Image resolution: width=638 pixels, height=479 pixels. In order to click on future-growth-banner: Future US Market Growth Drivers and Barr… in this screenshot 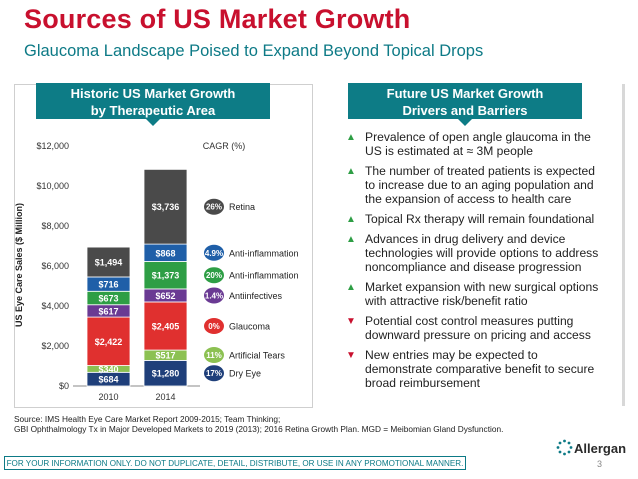, I will do `click(465, 104)`.